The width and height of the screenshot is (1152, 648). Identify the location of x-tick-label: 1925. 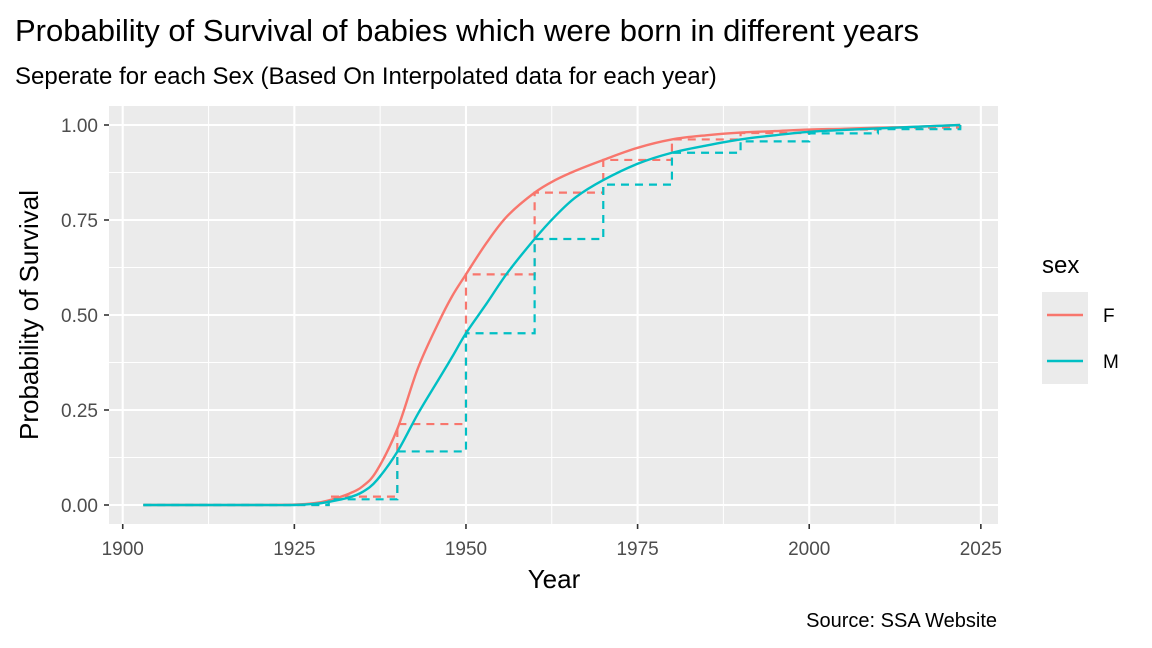
(294, 549).